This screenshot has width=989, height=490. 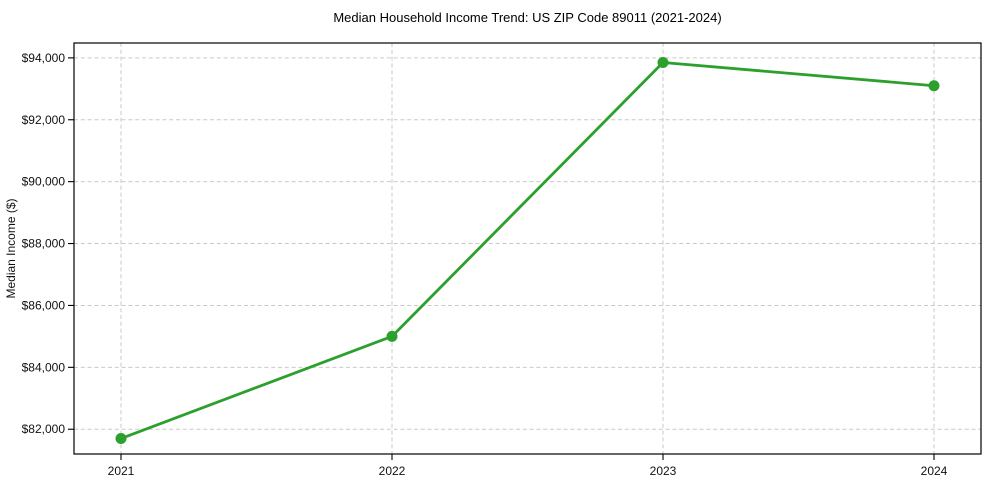 I want to click on x-tick-label: 2024, so click(x=934, y=471).